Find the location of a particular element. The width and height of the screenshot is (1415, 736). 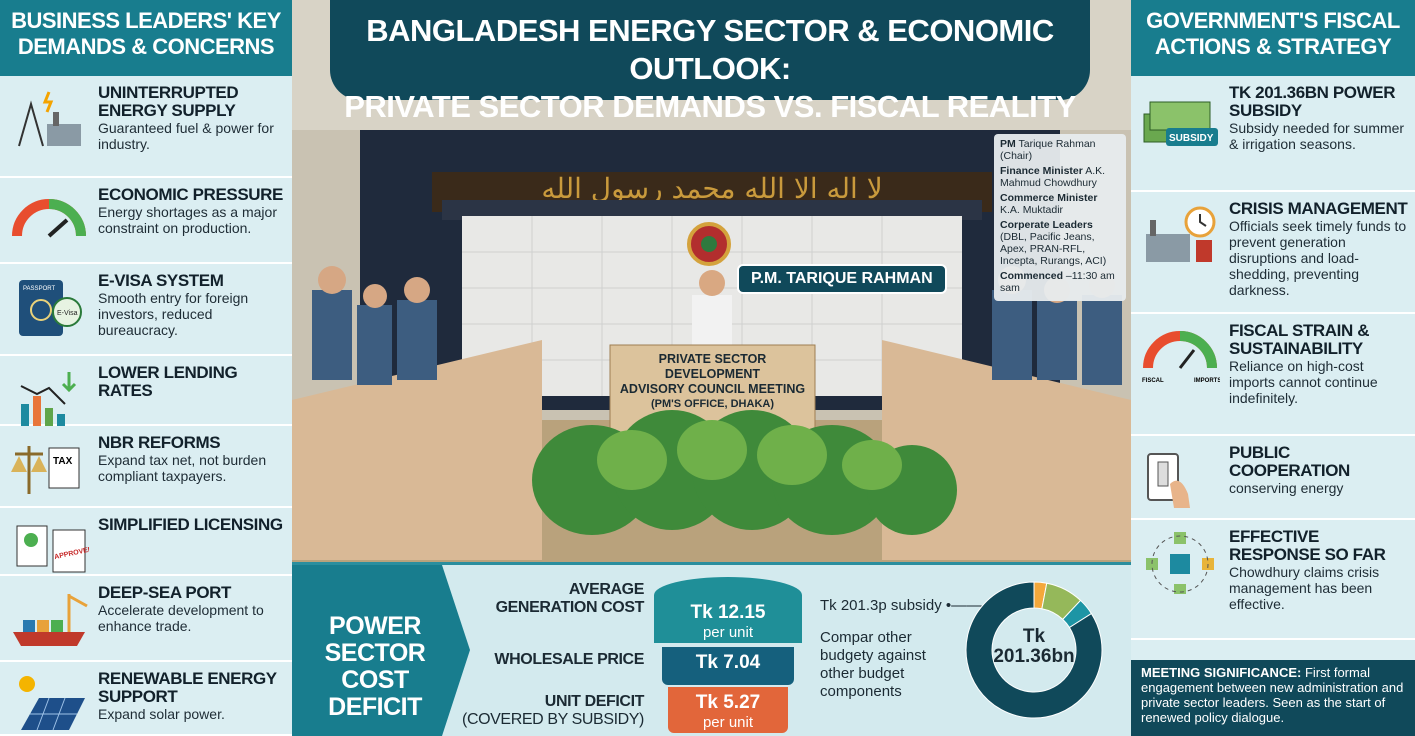

list-item: Public Cooperation conserving energy is located at coordinates (1273, 478).